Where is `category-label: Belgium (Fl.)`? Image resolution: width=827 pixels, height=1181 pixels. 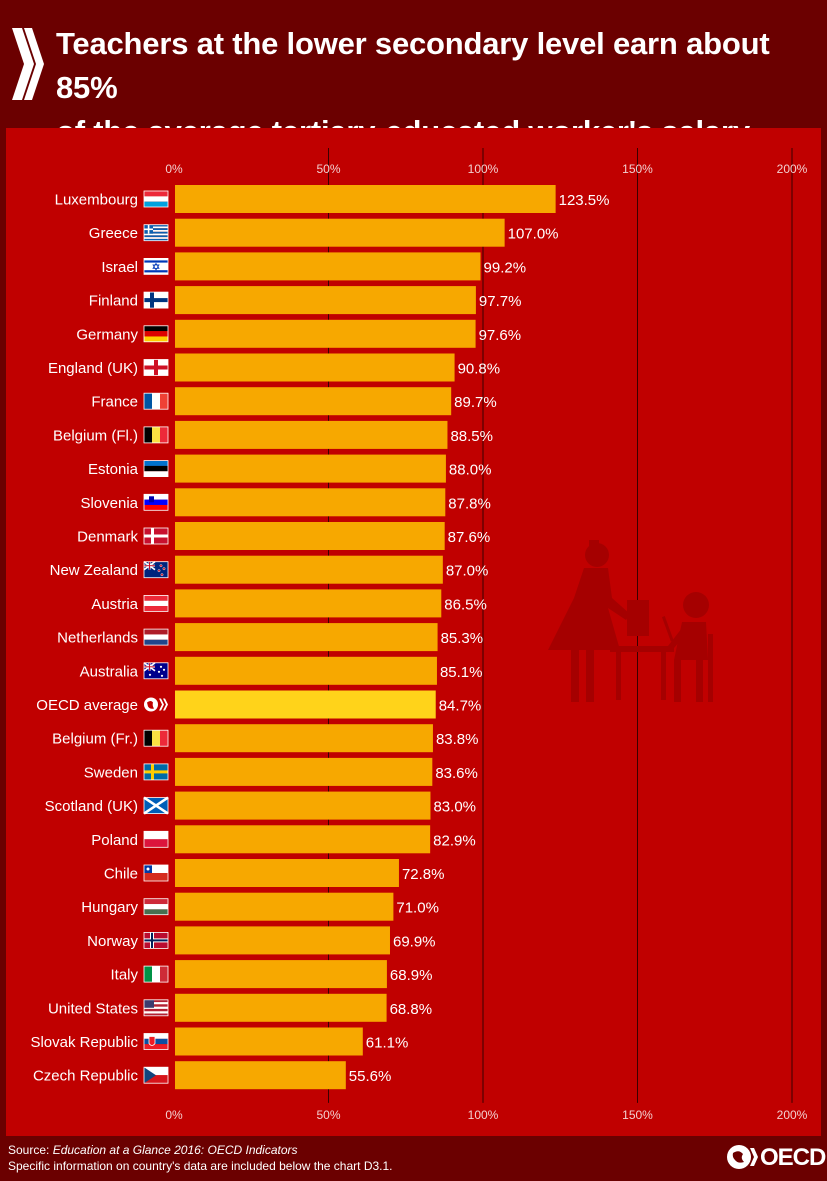 category-label: Belgium (Fl.) is located at coordinates (95, 435).